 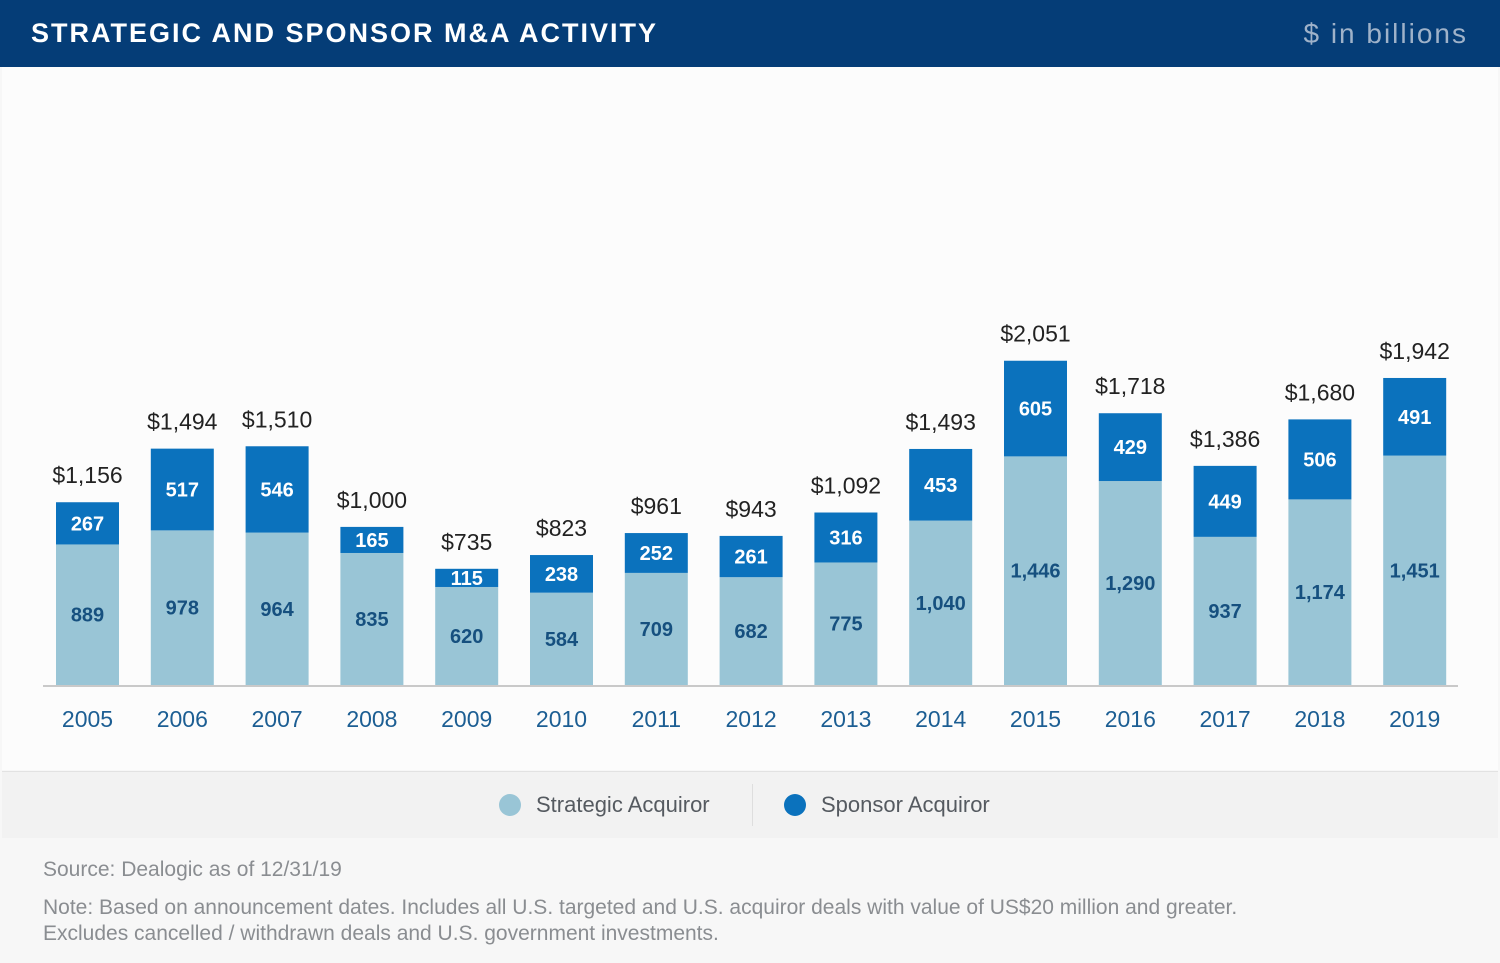 I want to click on label-sponsor-2017: 449, so click(x=1224, y=502).